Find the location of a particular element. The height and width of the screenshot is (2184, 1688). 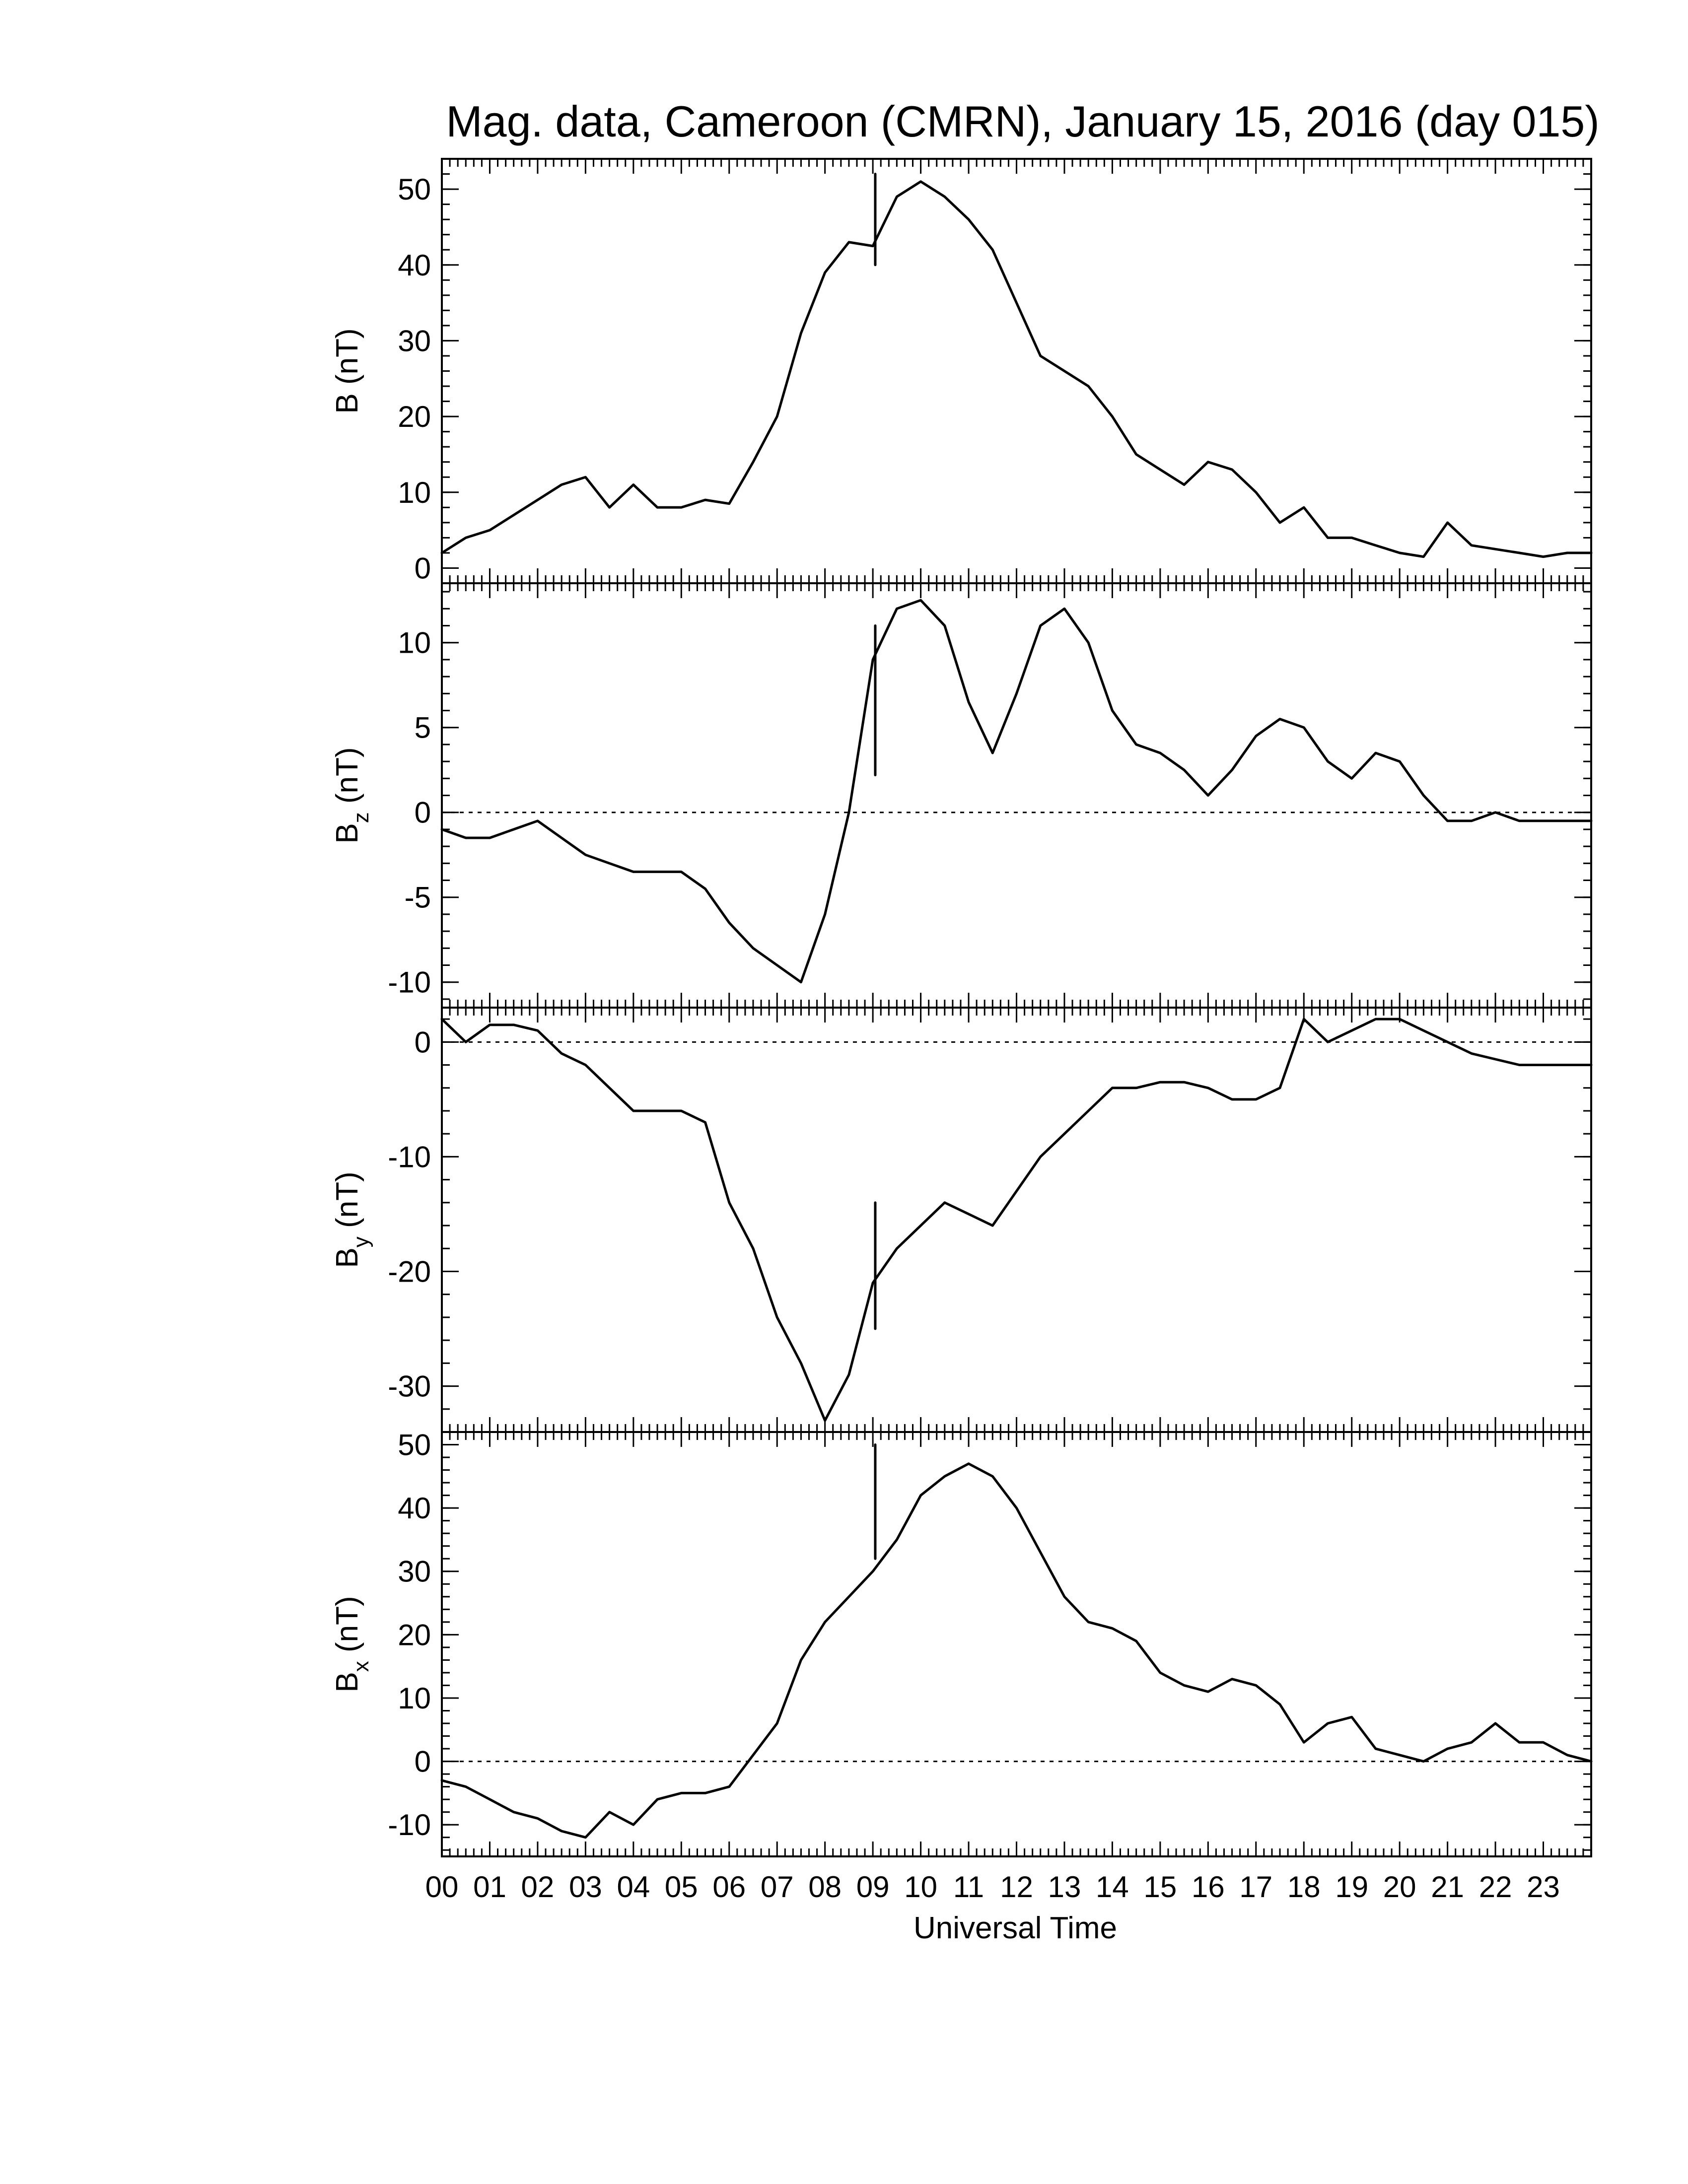

x-tick-label: 09 is located at coordinates (873, 1887).